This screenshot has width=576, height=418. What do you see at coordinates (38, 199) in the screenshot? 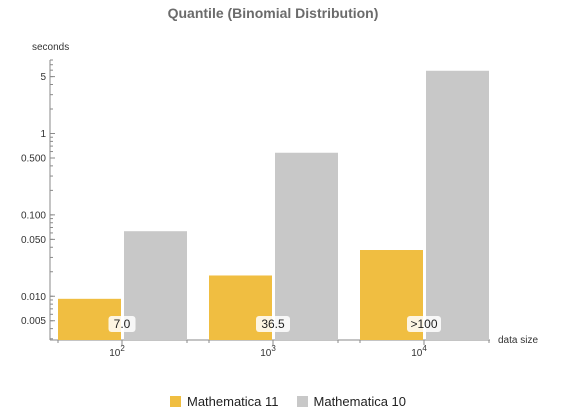
I see `y-ticks: 0.005 0.010 0.050 0.100 0.500 1 5` at bounding box center [38, 199].